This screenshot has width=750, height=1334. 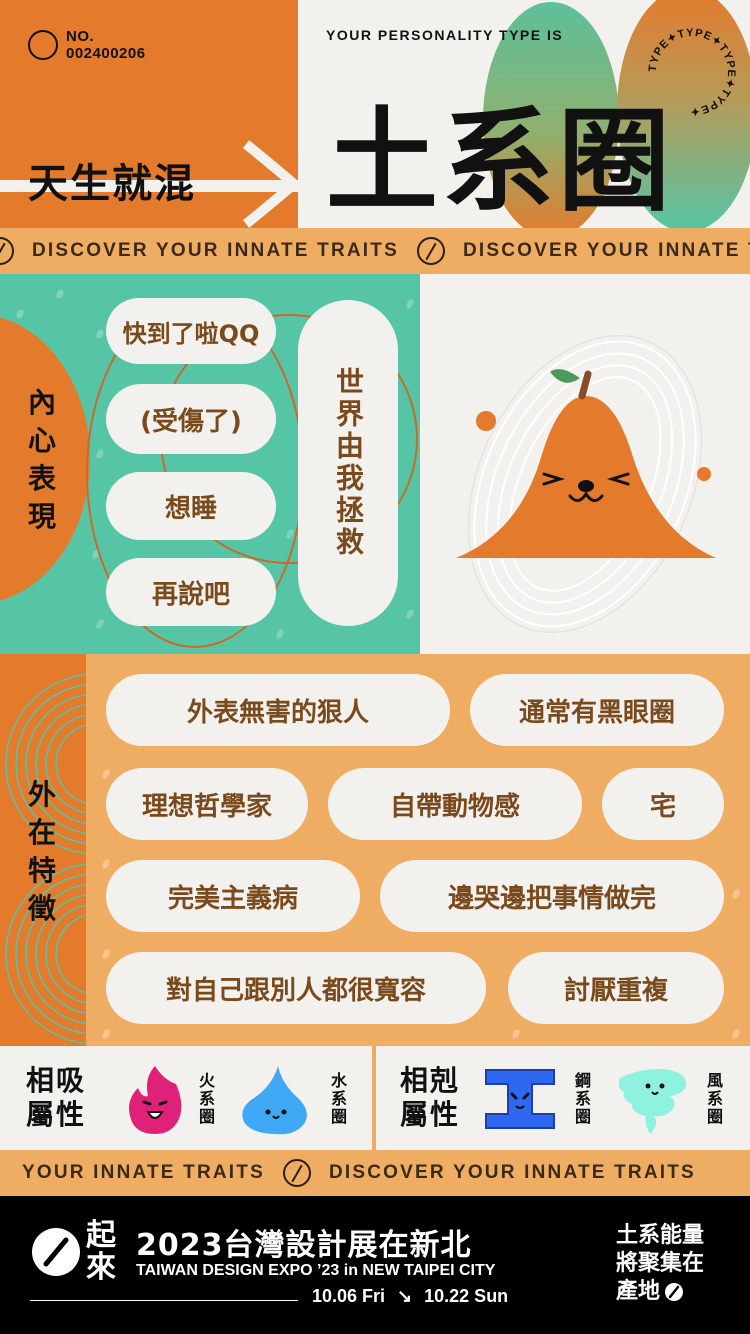 I want to click on svg-text: TYPE✦TYPE✦TYPE✦TYPE✦, so click(x=692, y=72).